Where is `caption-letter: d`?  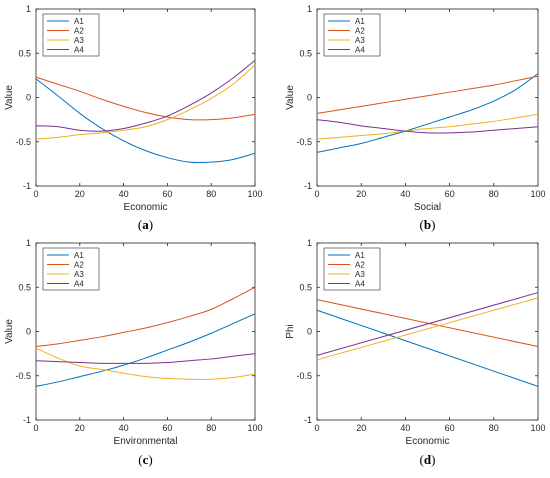 caption-letter: d is located at coordinates (428, 459).